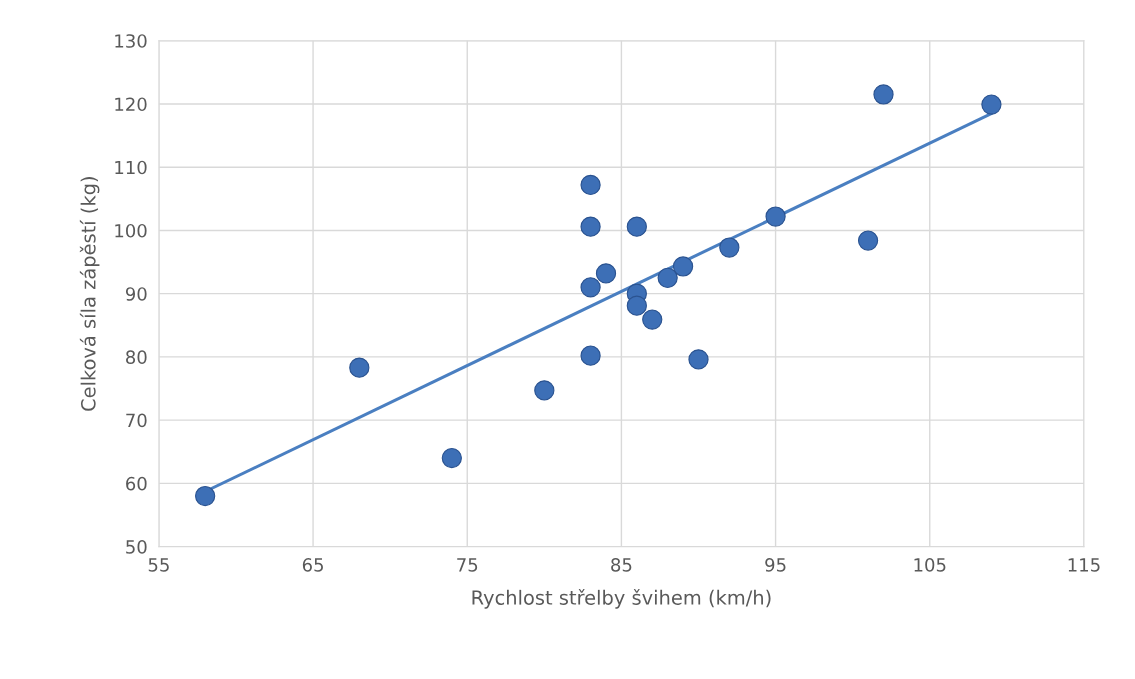  Describe the element at coordinates (158, 565) in the screenshot. I see `x-tick-label: 55` at that location.